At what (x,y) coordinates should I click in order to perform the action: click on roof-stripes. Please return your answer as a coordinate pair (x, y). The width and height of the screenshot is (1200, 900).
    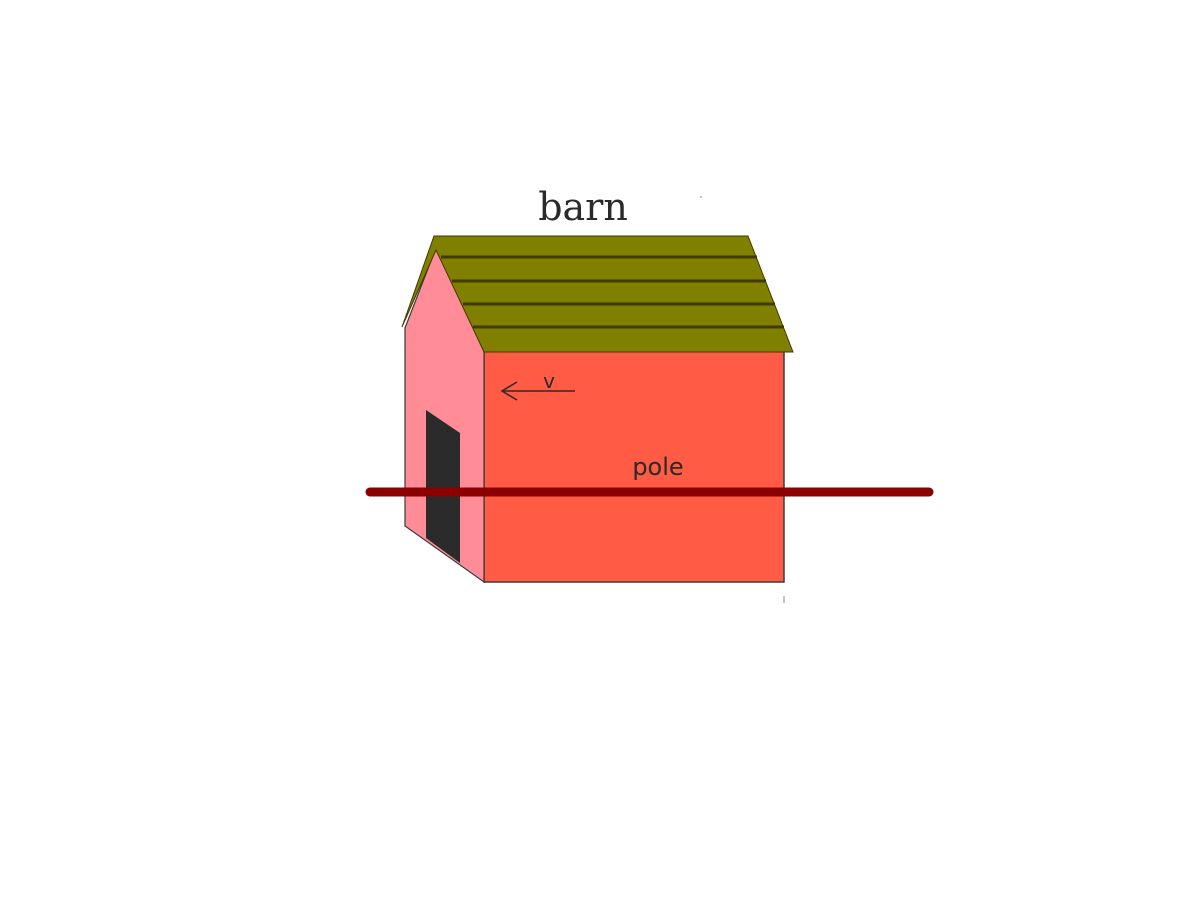
    Looking at the image, I should click on (612, 292).